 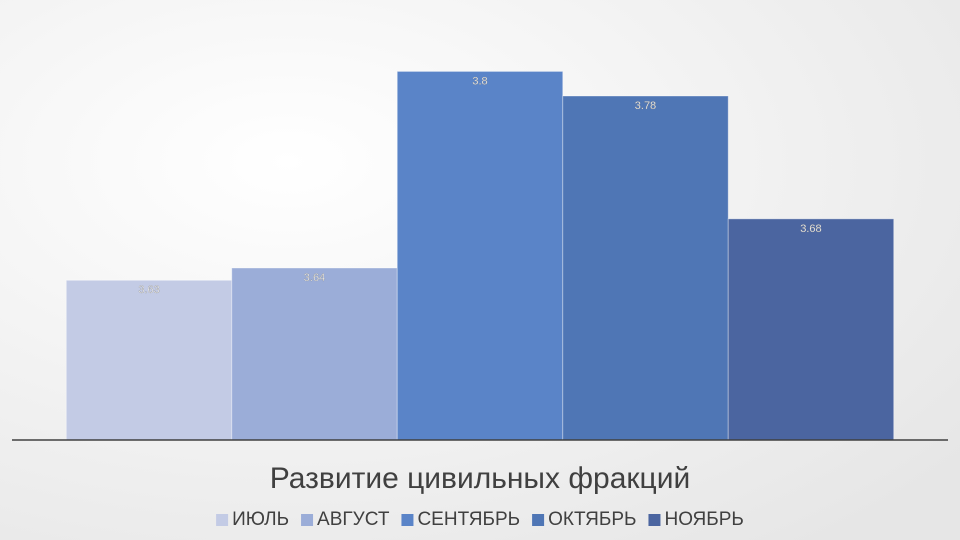 I want to click on legend-label: АВГУСТ, so click(x=353, y=519).